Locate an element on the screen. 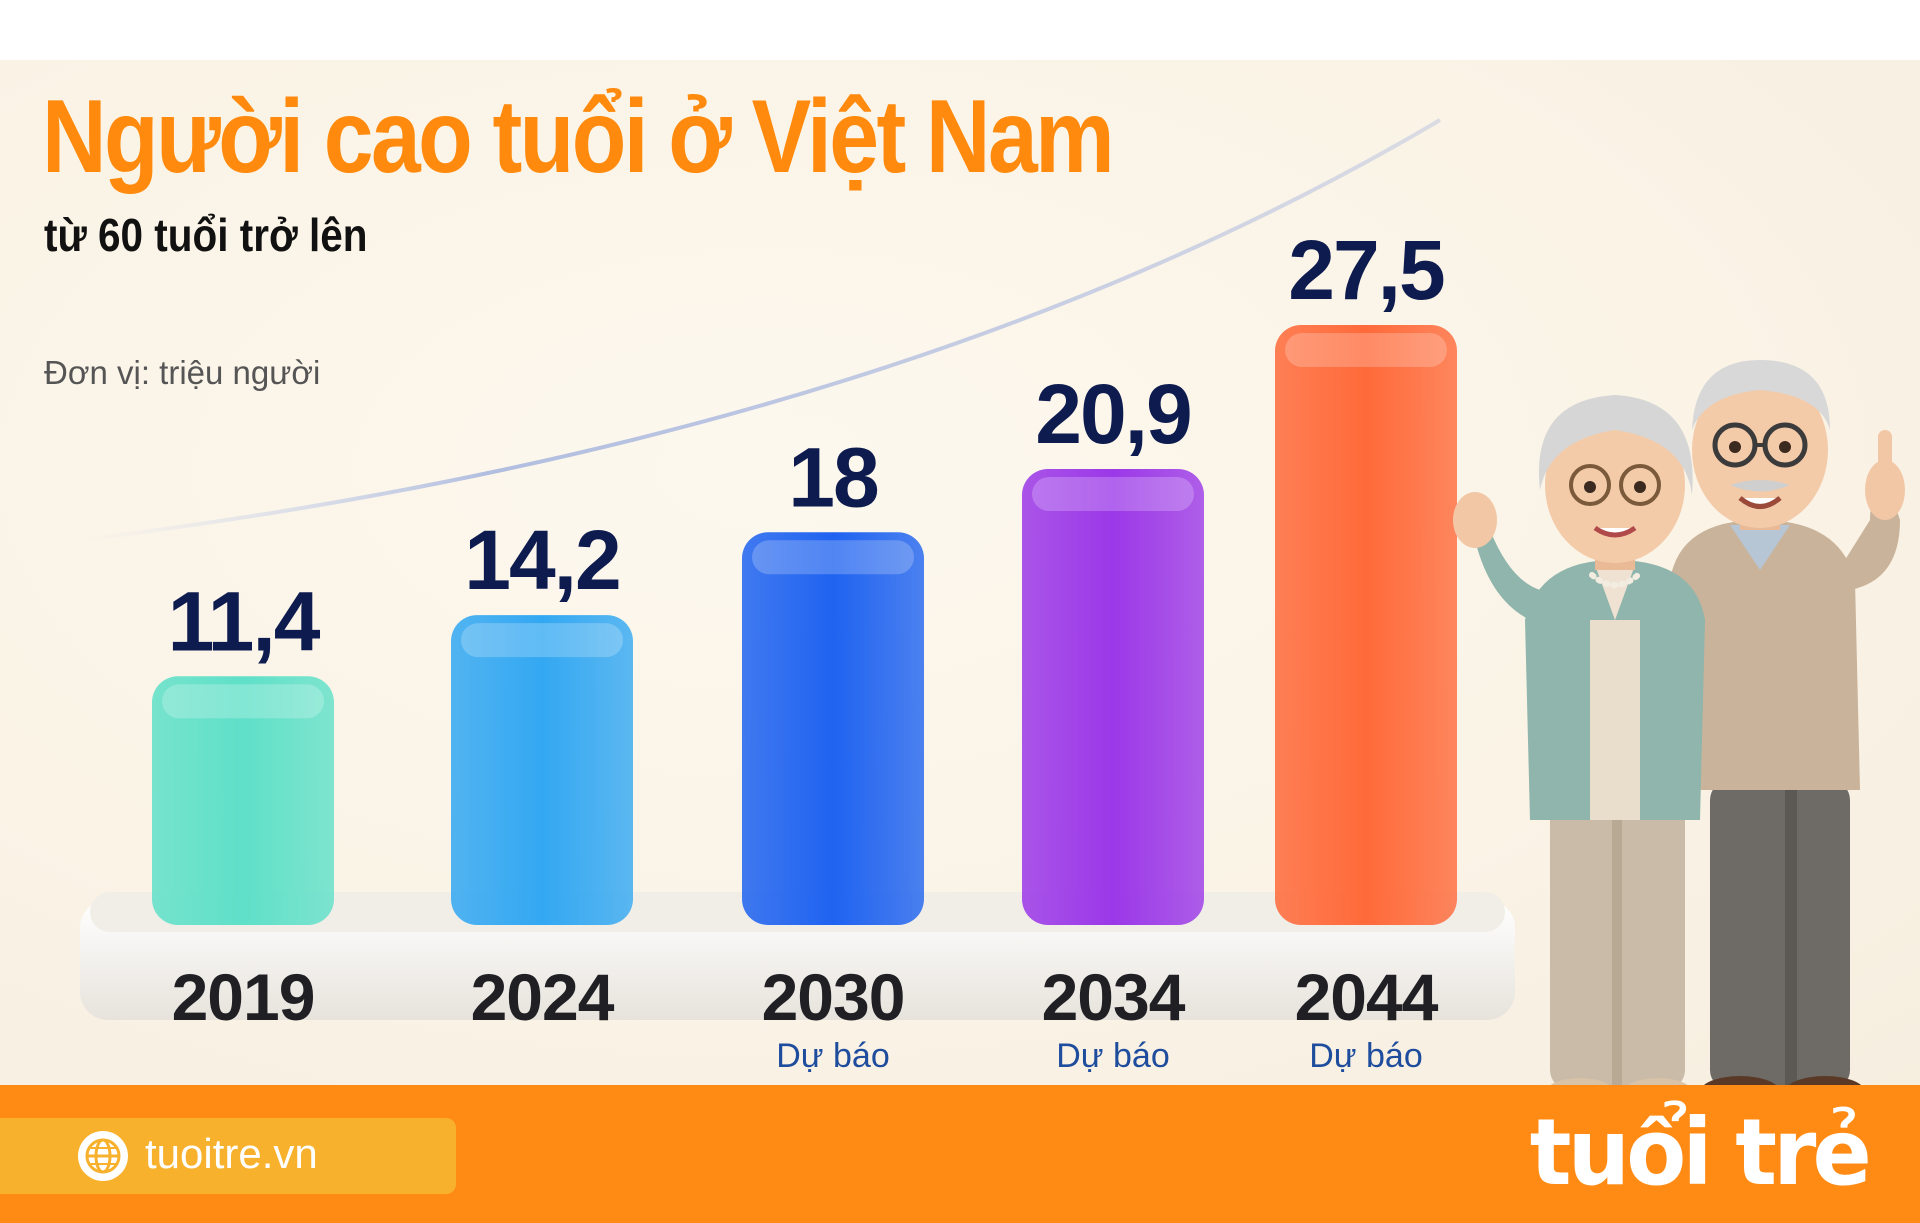  forecast-note-2030: Dự báo is located at coordinates (833, 1056).